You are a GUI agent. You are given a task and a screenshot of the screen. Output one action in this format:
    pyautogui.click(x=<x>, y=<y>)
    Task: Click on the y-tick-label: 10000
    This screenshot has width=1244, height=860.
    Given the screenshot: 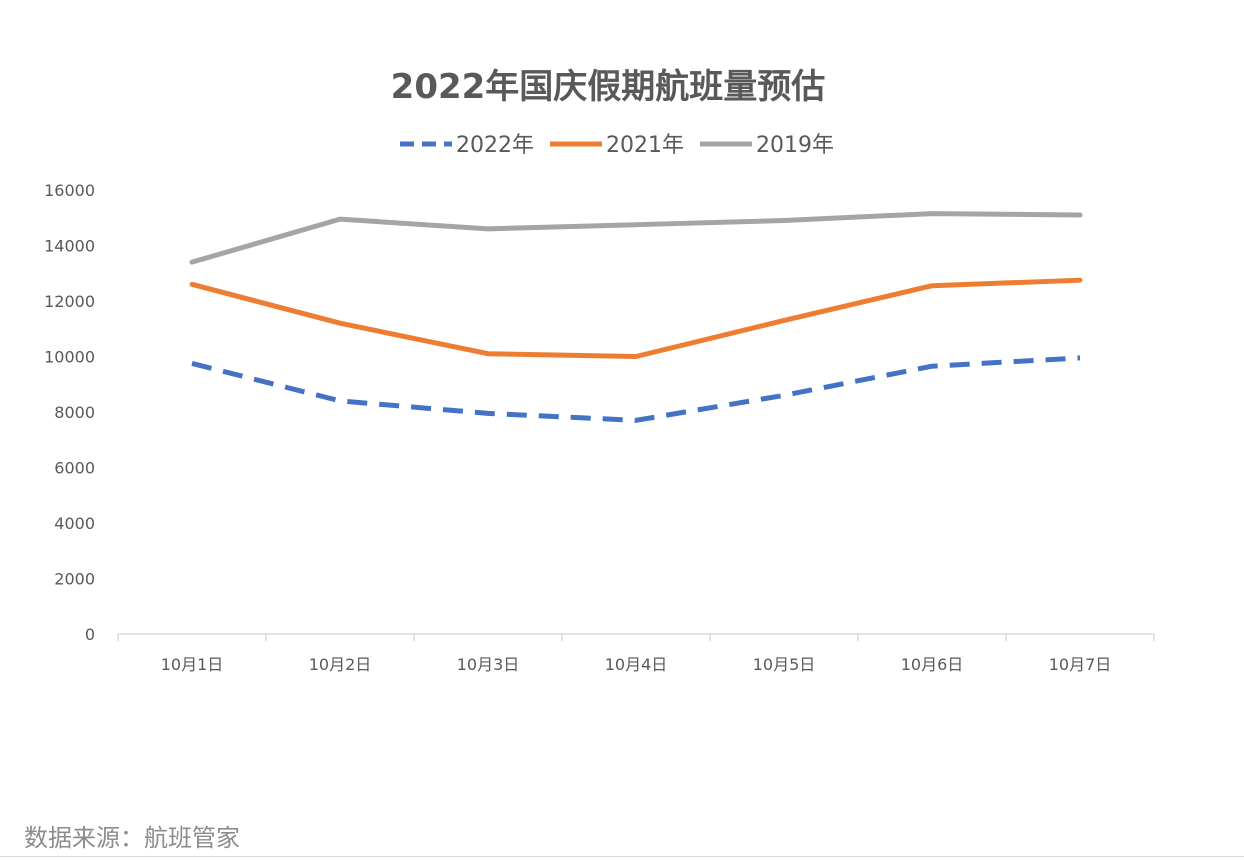 What is the action you would take?
    pyautogui.click(x=69, y=357)
    